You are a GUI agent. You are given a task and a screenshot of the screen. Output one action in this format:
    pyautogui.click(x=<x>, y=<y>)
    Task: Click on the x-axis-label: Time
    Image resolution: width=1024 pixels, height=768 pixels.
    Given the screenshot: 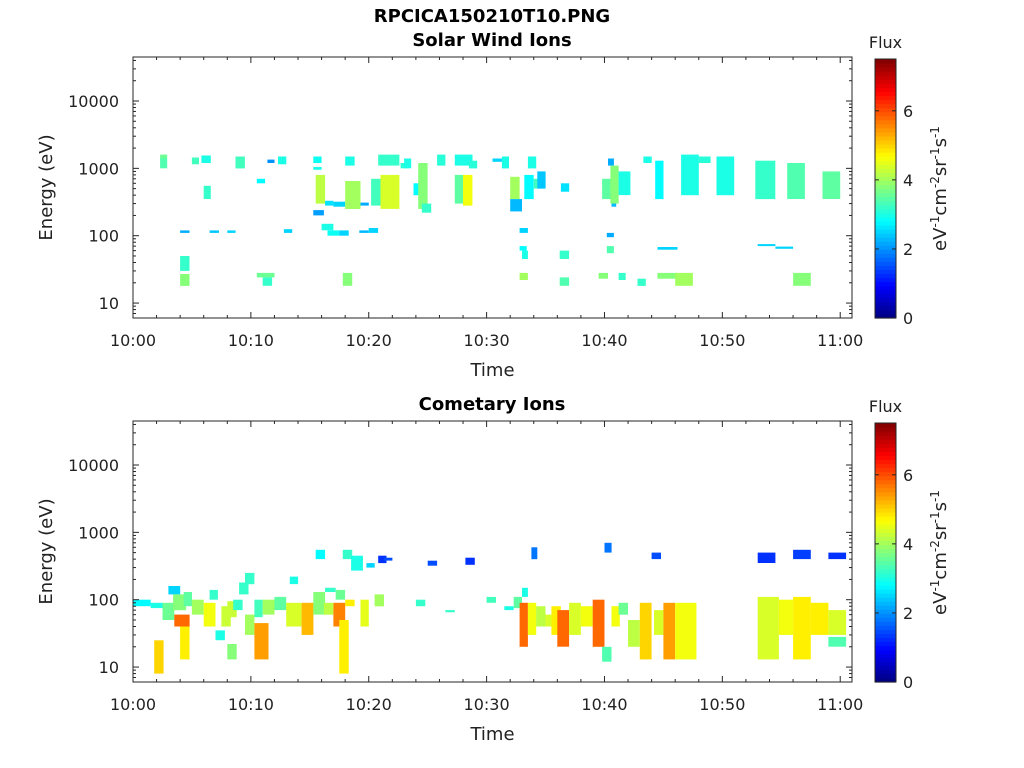 What is the action you would take?
    pyautogui.click(x=491, y=370)
    